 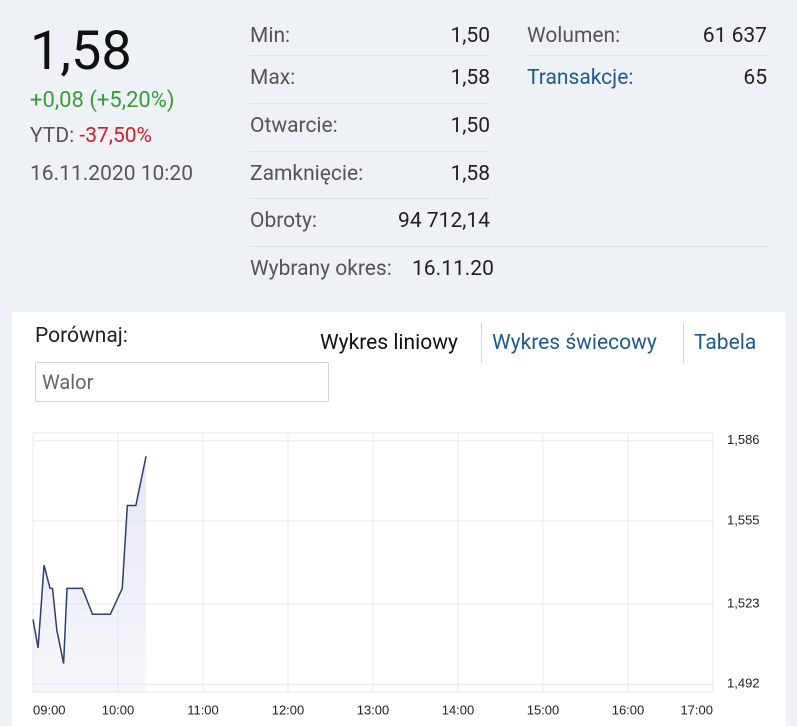 I want to click on x-tick-label: 10:00, so click(x=118, y=709).